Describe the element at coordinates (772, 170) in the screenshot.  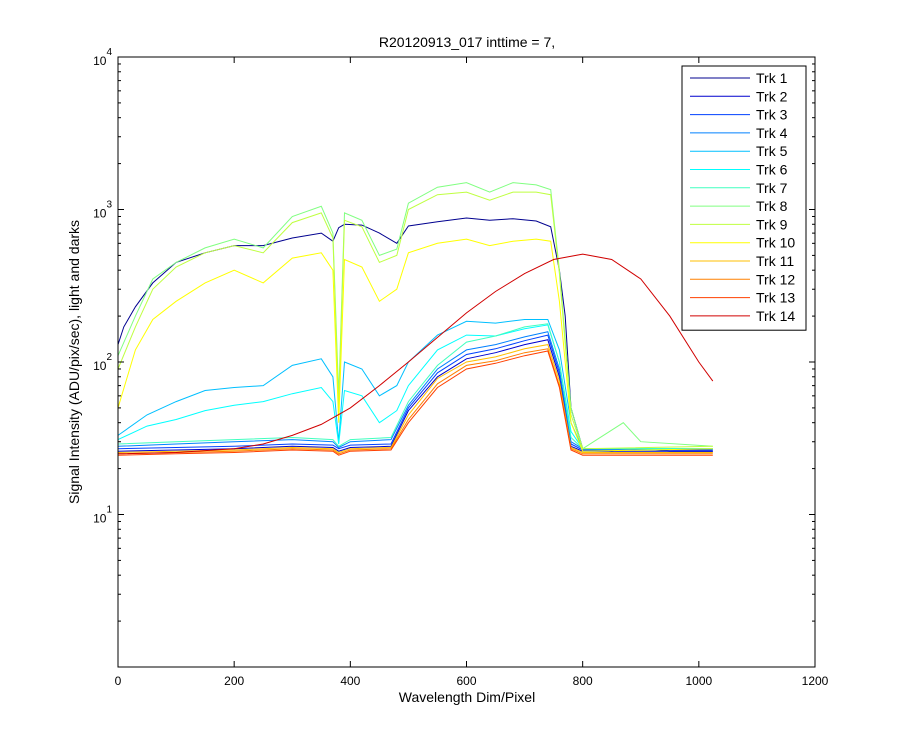
I see `legend-label-6: Trk 6` at that location.